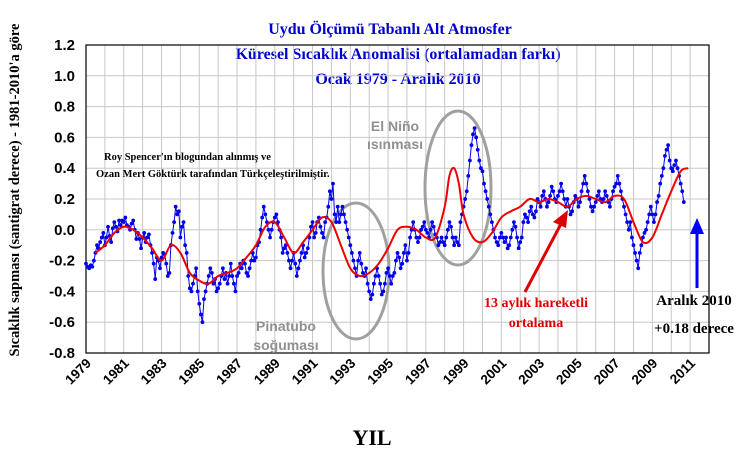  I want to click on y-tick-label: 1.0, so click(64, 76).